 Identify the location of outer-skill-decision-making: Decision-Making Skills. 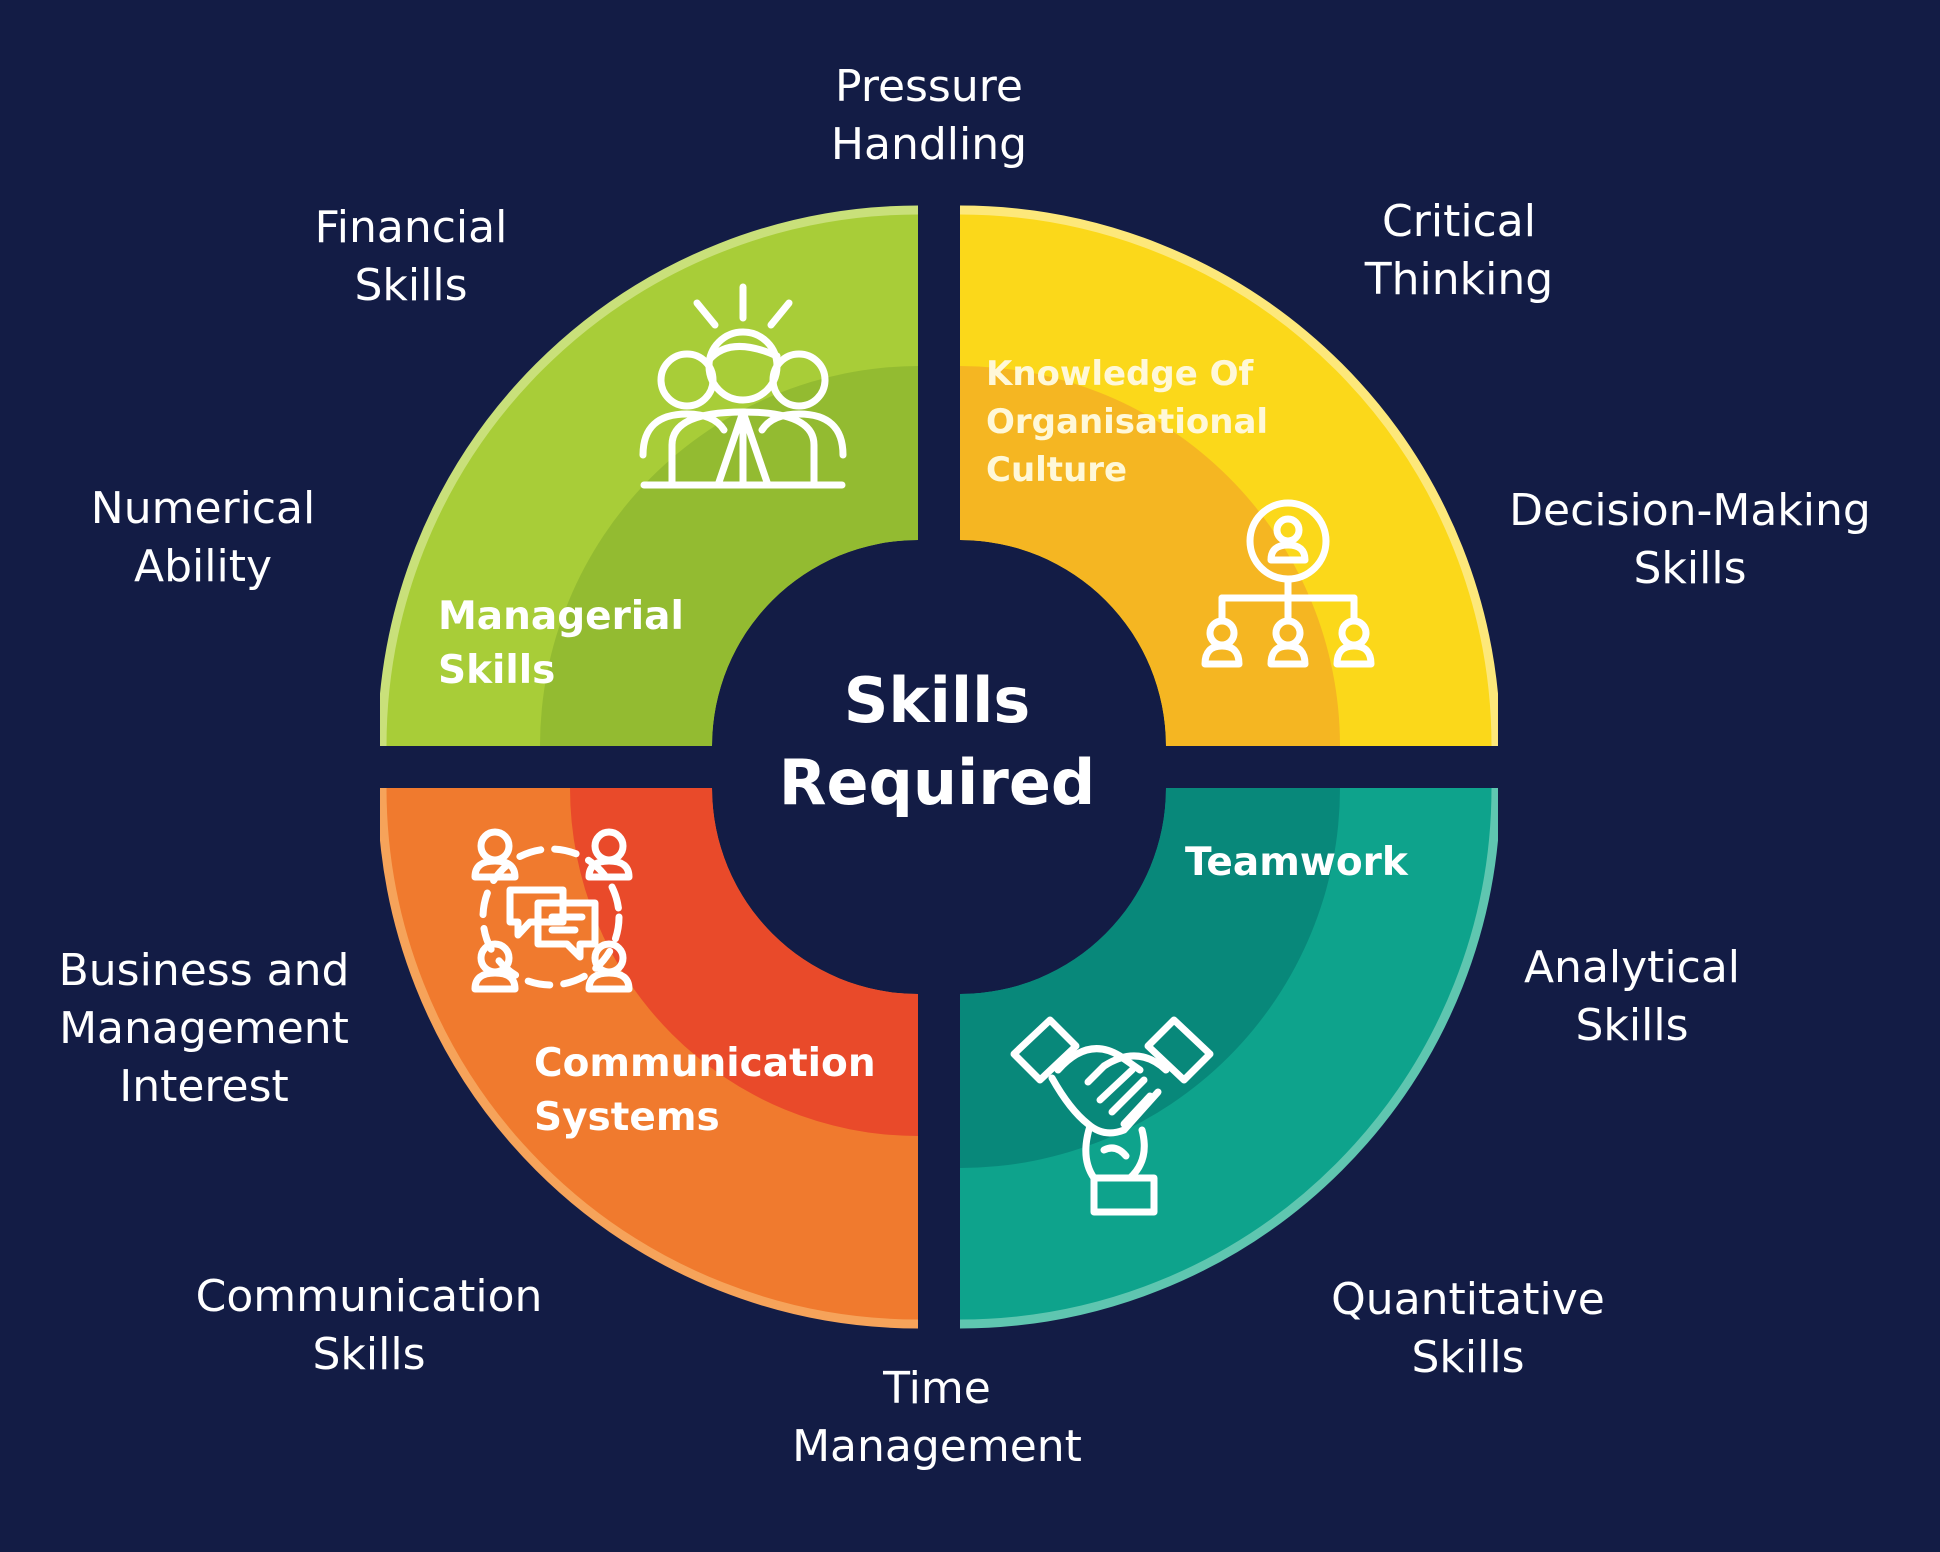
(1690, 540).